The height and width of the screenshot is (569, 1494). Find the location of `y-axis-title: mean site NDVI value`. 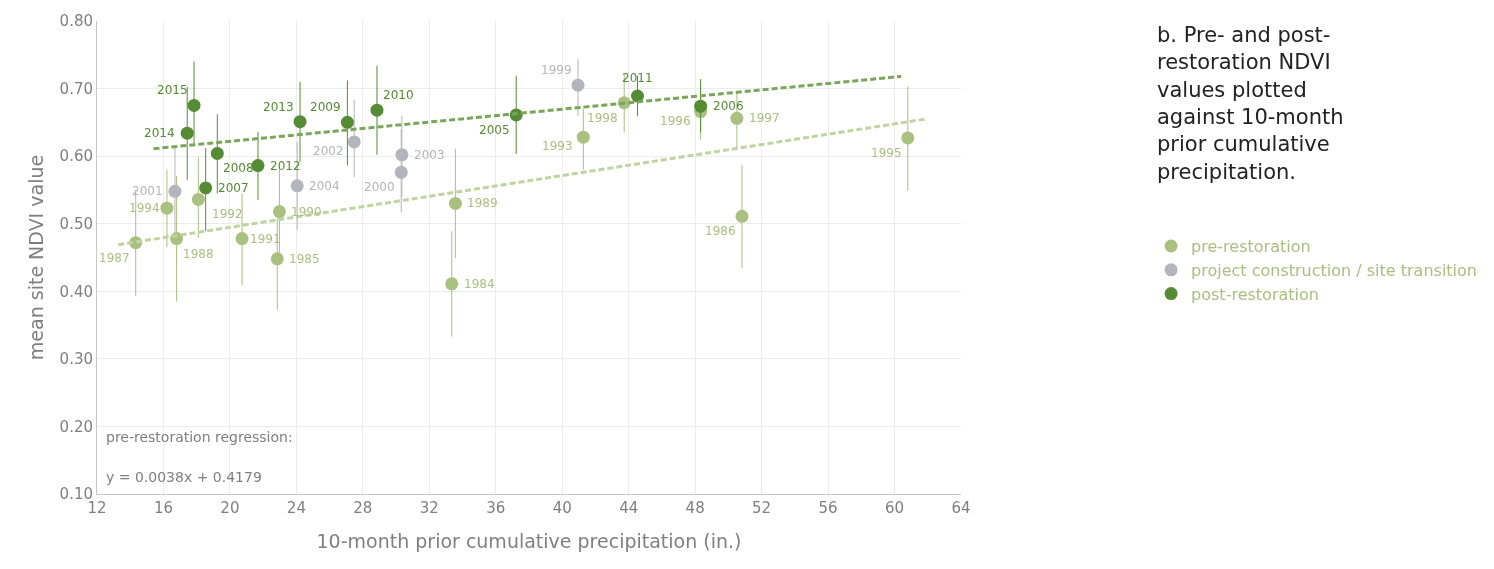

y-axis-title: mean site NDVI value is located at coordinates (36, 257).